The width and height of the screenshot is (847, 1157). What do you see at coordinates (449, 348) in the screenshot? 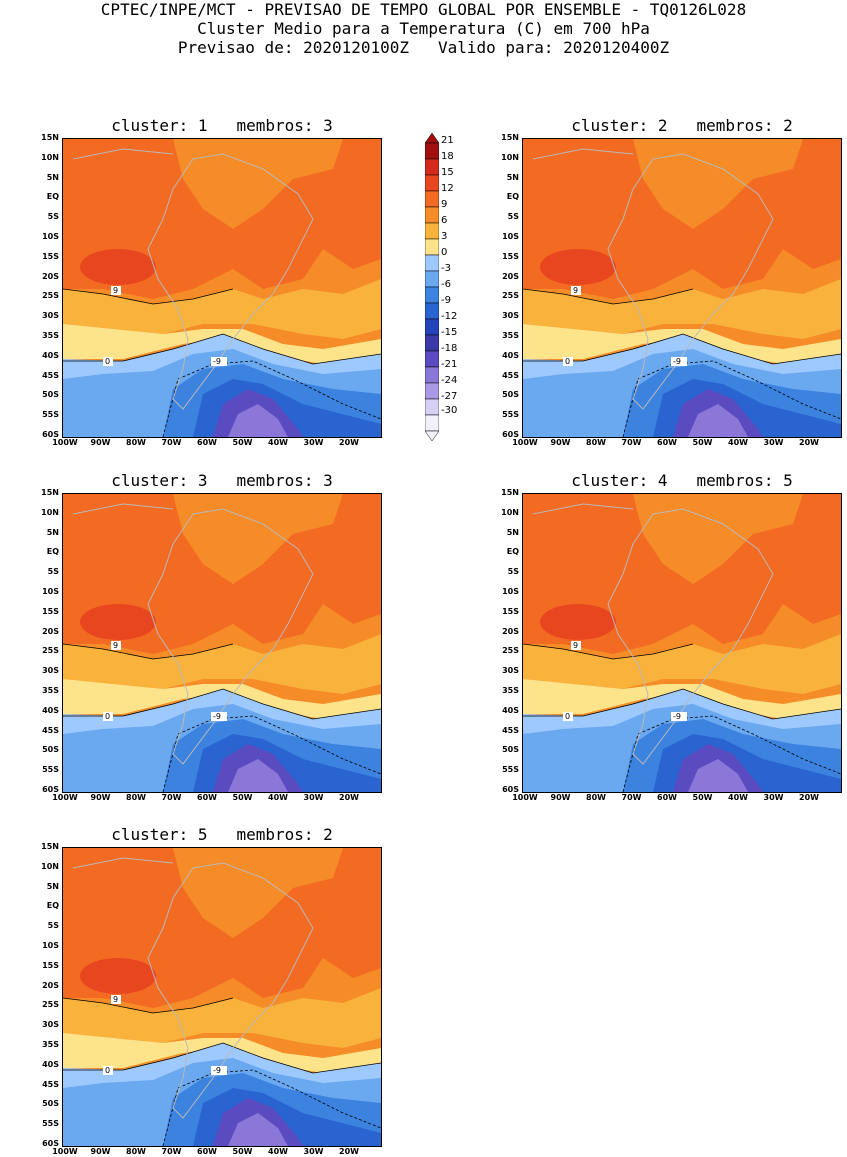
I see `colorbar-label: -18` at bounding box center [449, 348].